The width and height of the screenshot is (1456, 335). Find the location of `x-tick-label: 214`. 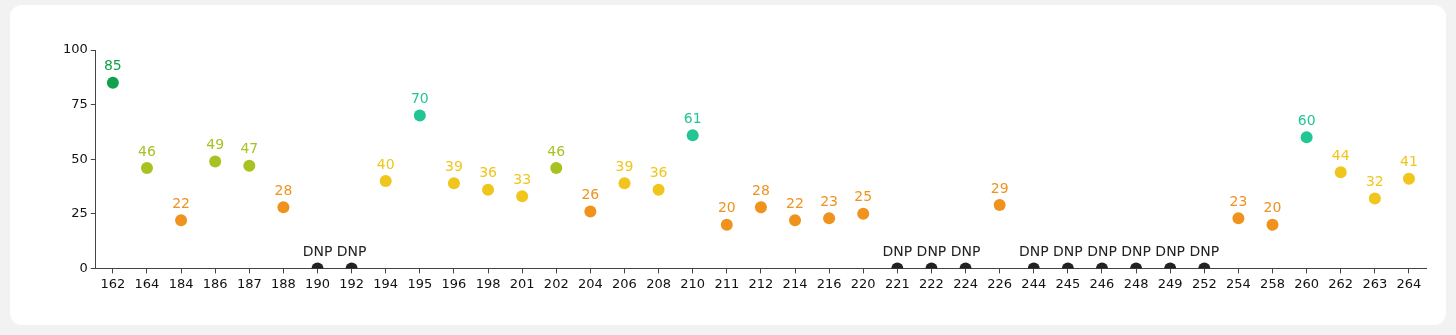

x-tick-label: 214 is located at coordinates (795, 283).